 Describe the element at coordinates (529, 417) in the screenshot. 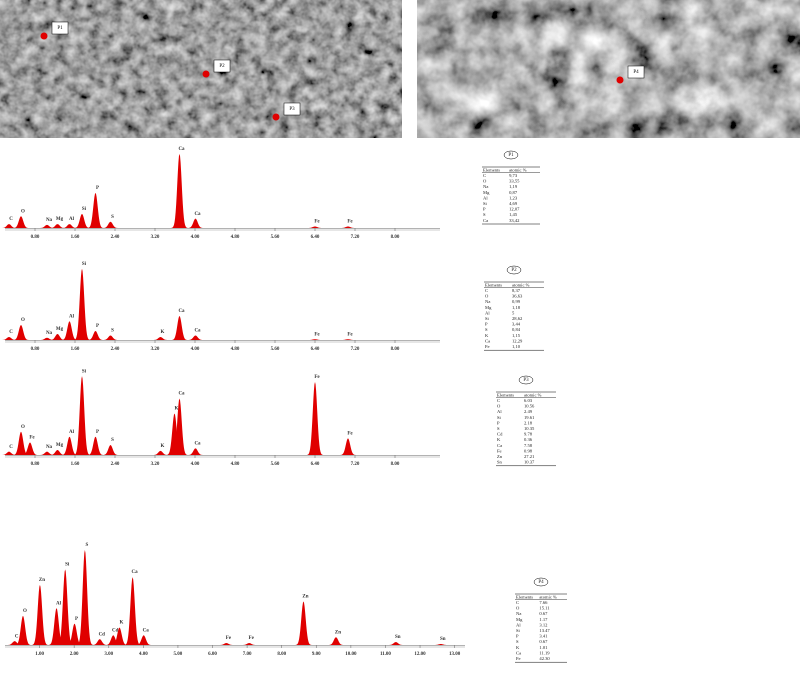

I see `table-cell: 19.61` at that location.